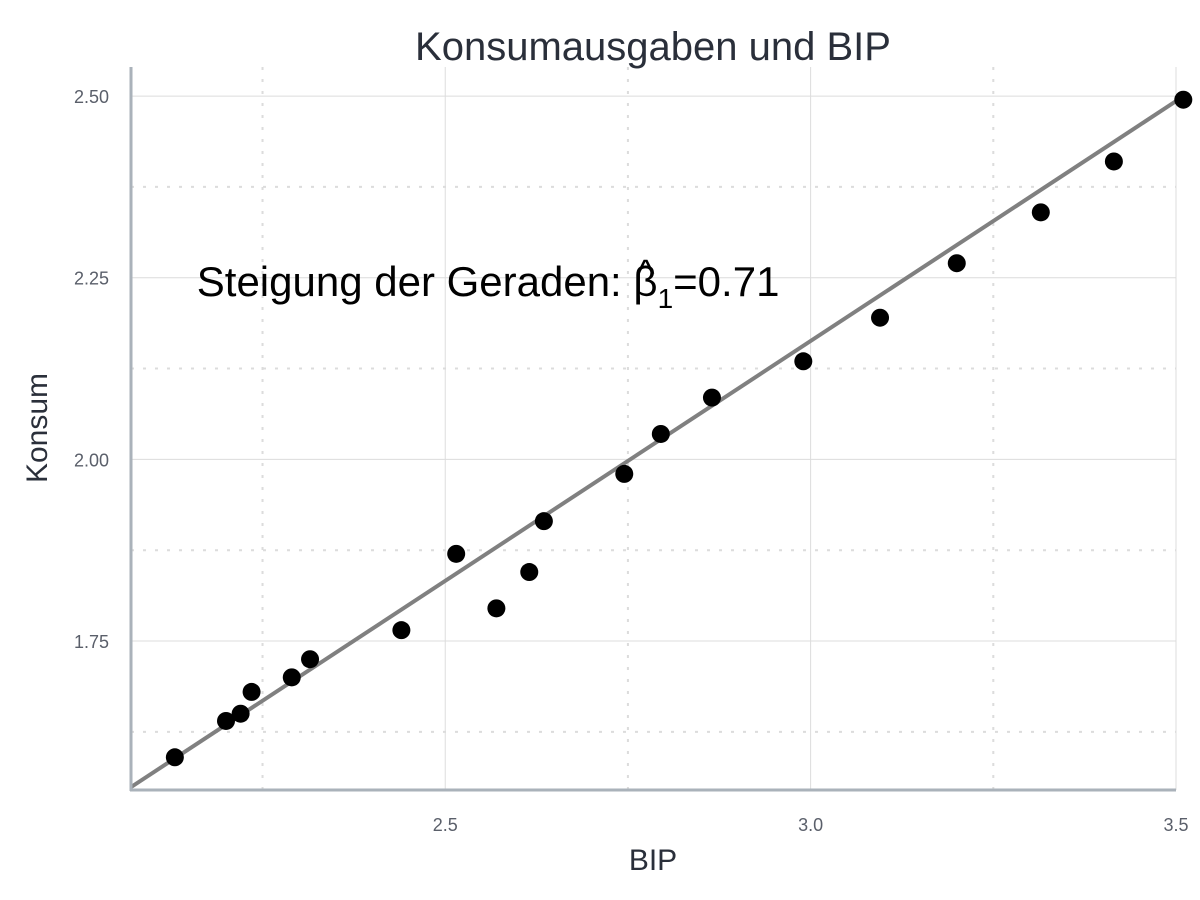 The width and height of the screenshot is (1200, 900). What do you see at coordinates (415, 281) in the screenshot?
I see `annotation-prefix: Steigung der Geraden:` at bounding box center [415, 281].